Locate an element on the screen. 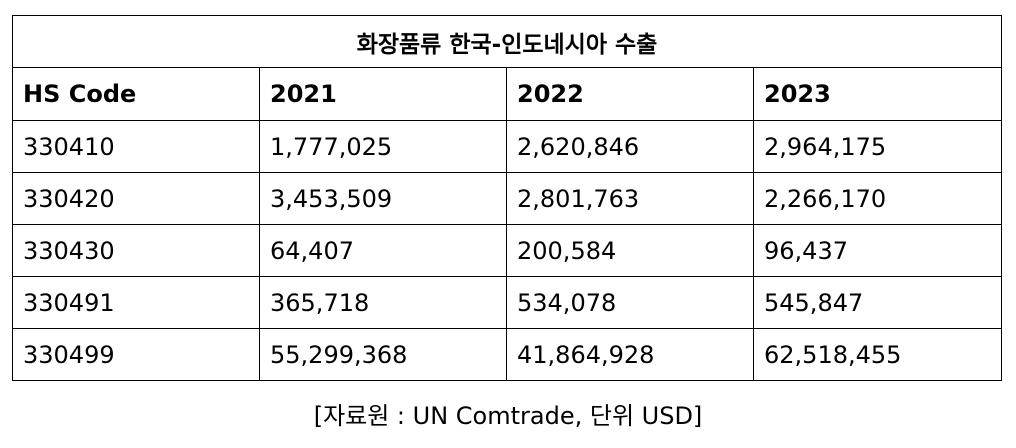  value-2021-cell: 1,777,025 is located at coordinates (383, 146).